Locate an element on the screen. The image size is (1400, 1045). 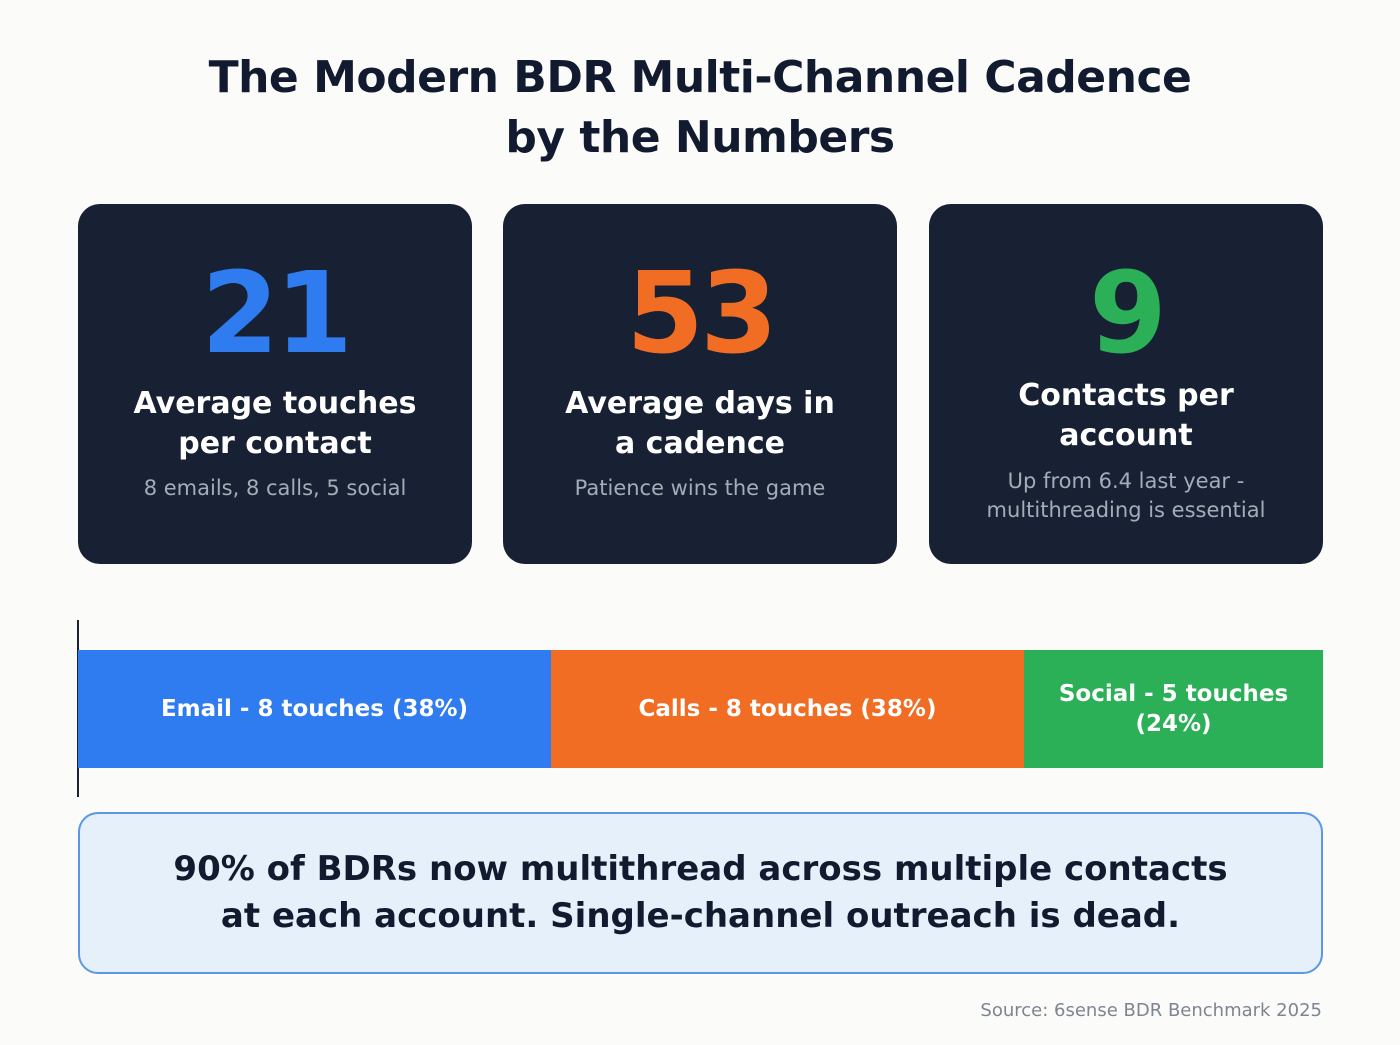
stat-label-line-1: Average days in is located at coordinates (700, 403).